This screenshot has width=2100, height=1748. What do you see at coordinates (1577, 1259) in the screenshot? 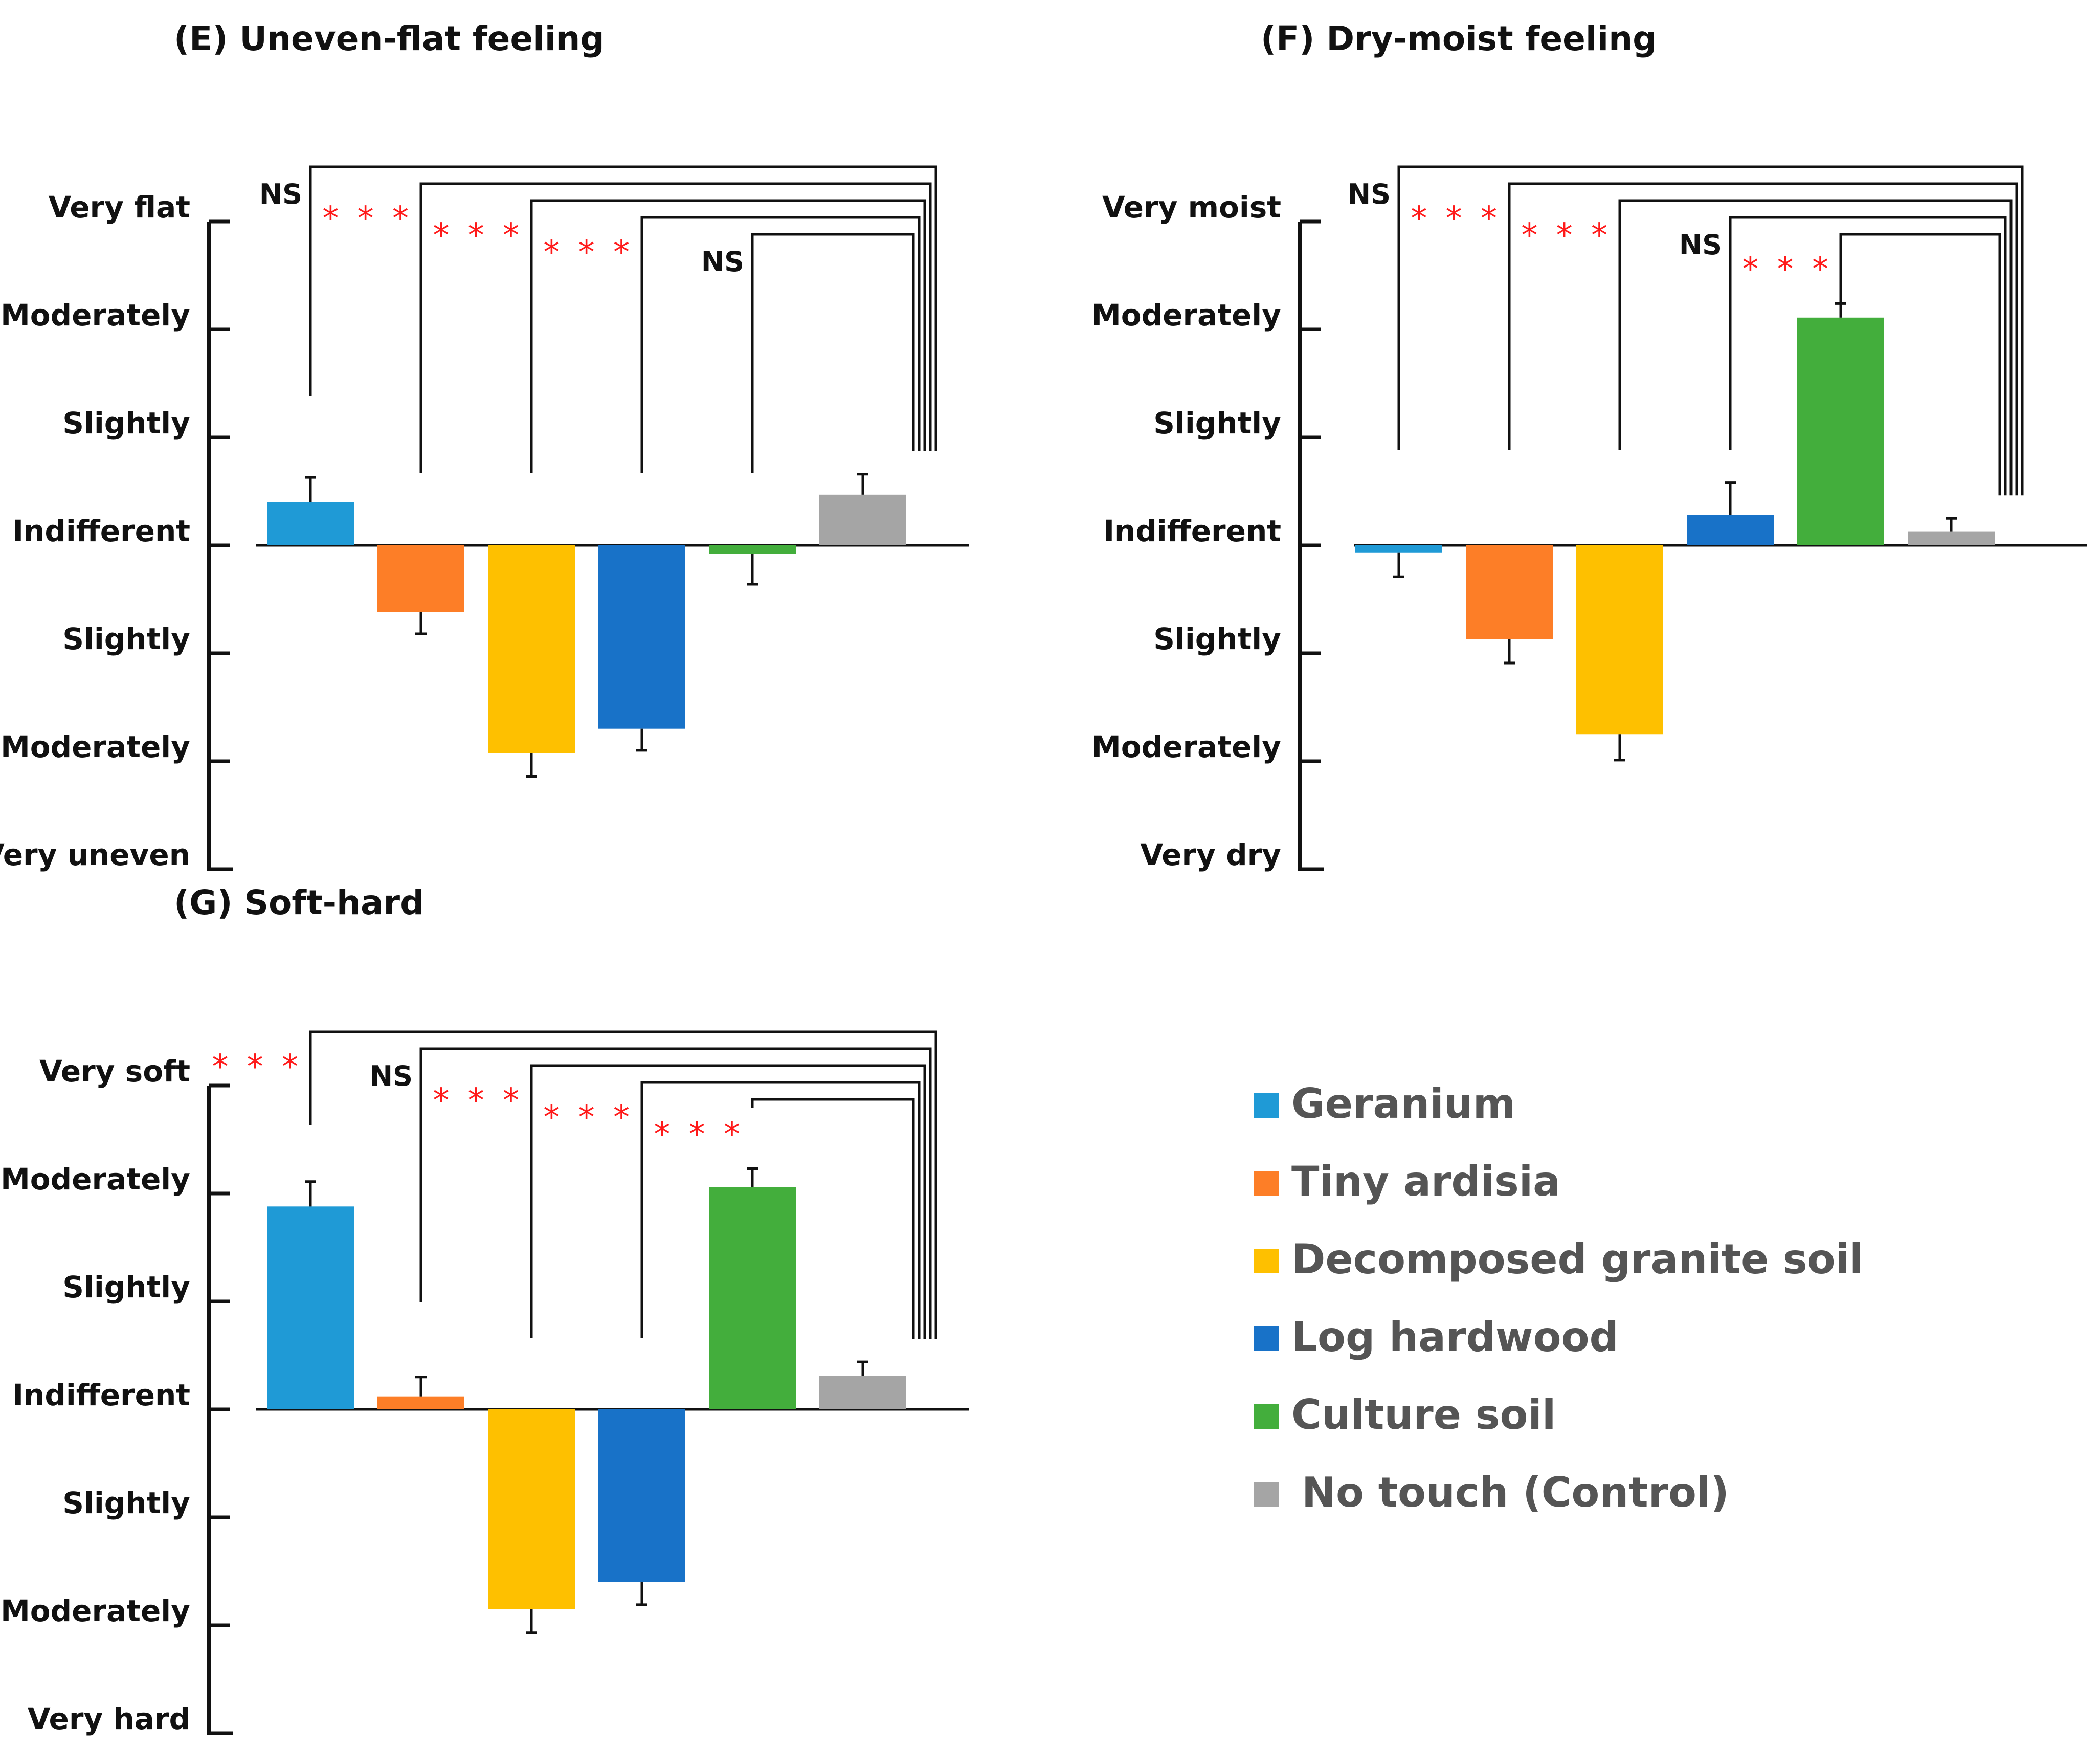
I see `legend-label: Decomposed granite soil` at bounding box center [1577, 1259].